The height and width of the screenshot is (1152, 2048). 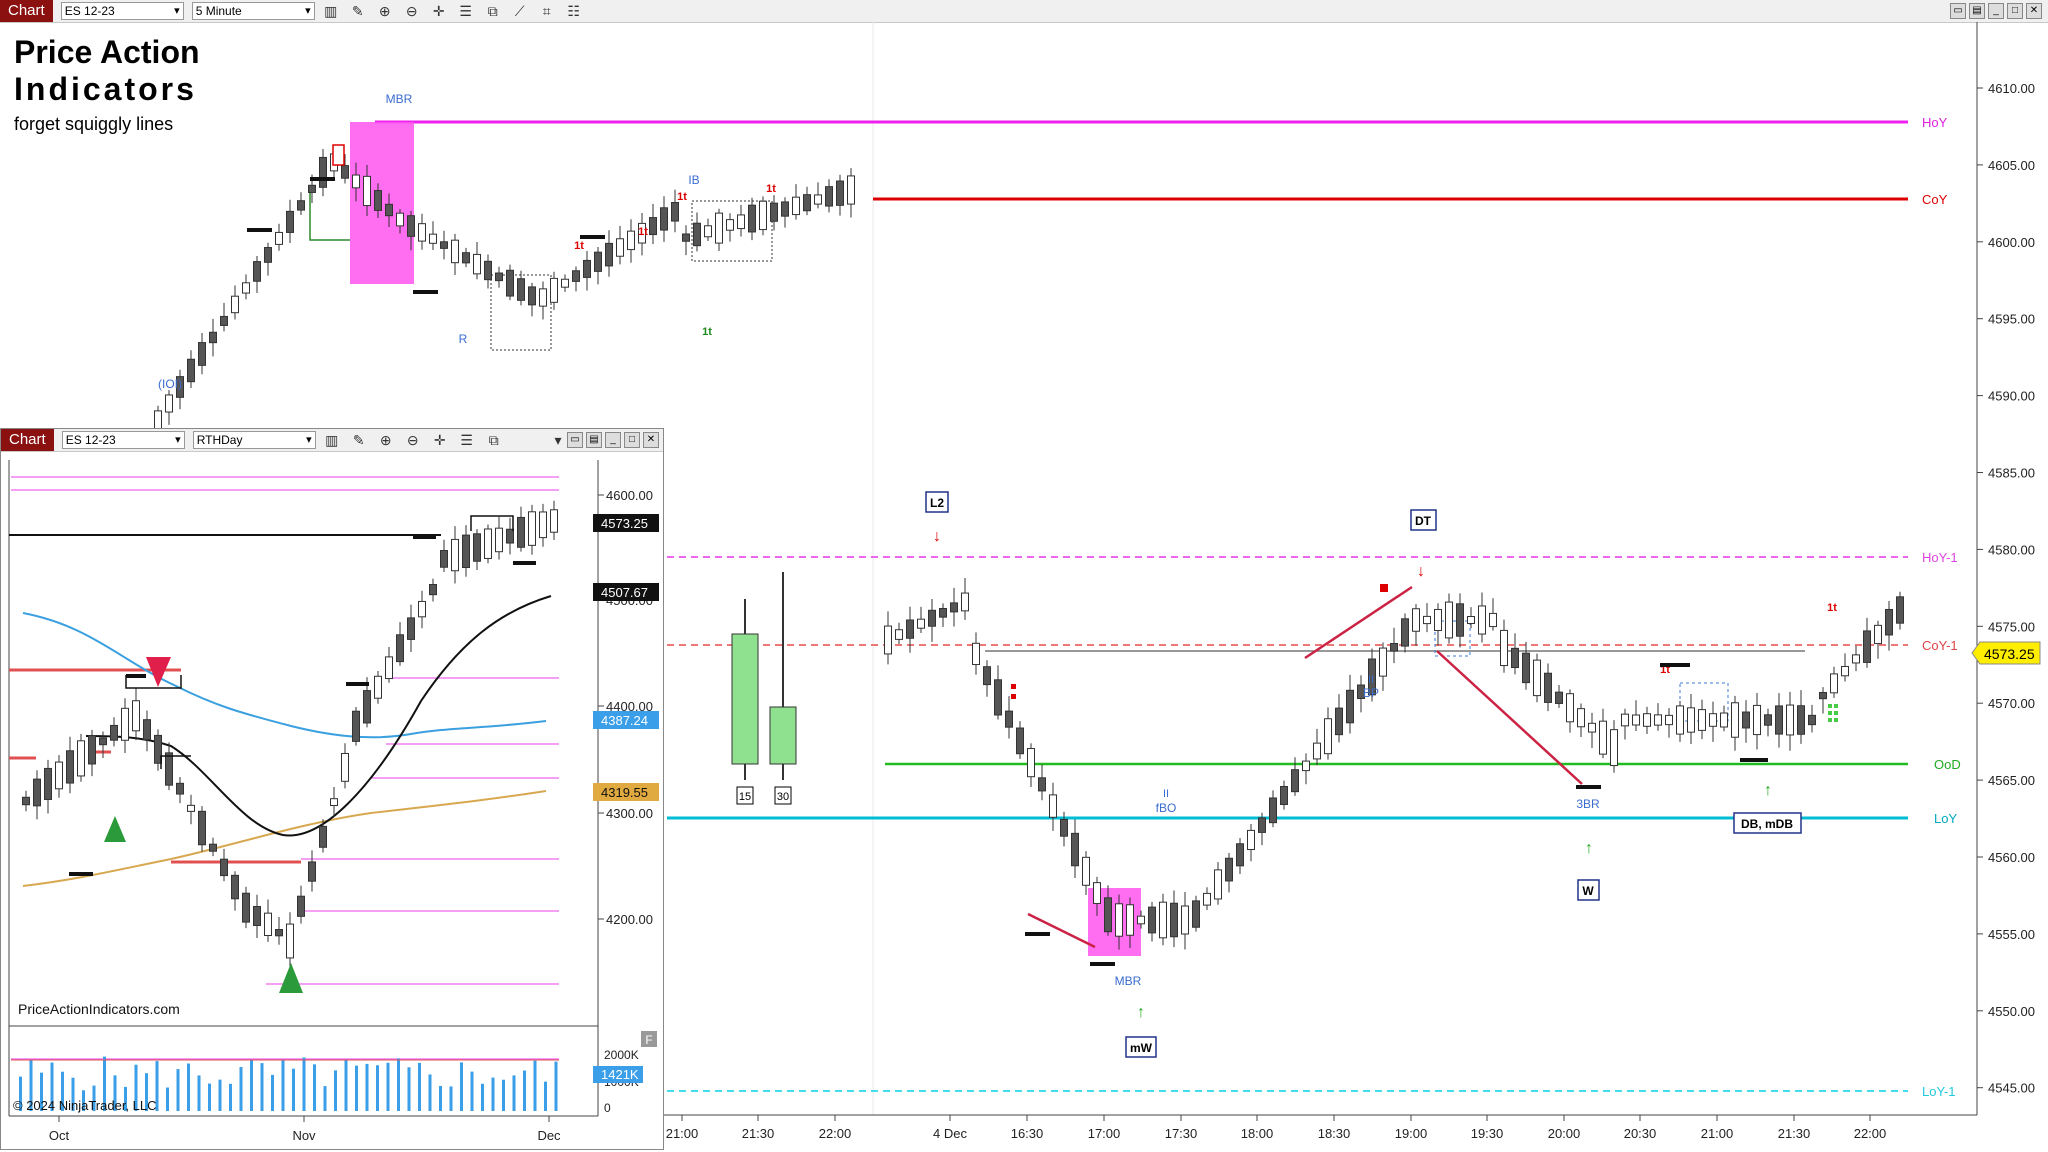 What do you see at coordinates (626, 523) in the screenshot?
I see `inset-price-badge-bg` at bounding box center [626, 523].